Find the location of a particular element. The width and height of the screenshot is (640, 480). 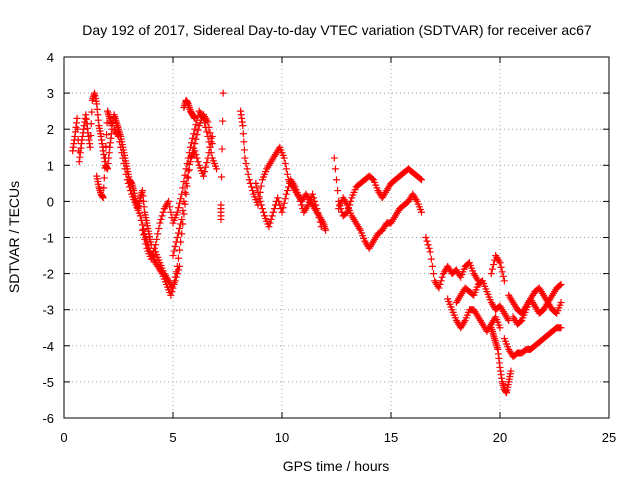

y-tick-label: 2 is located at coordinates (50, 129).